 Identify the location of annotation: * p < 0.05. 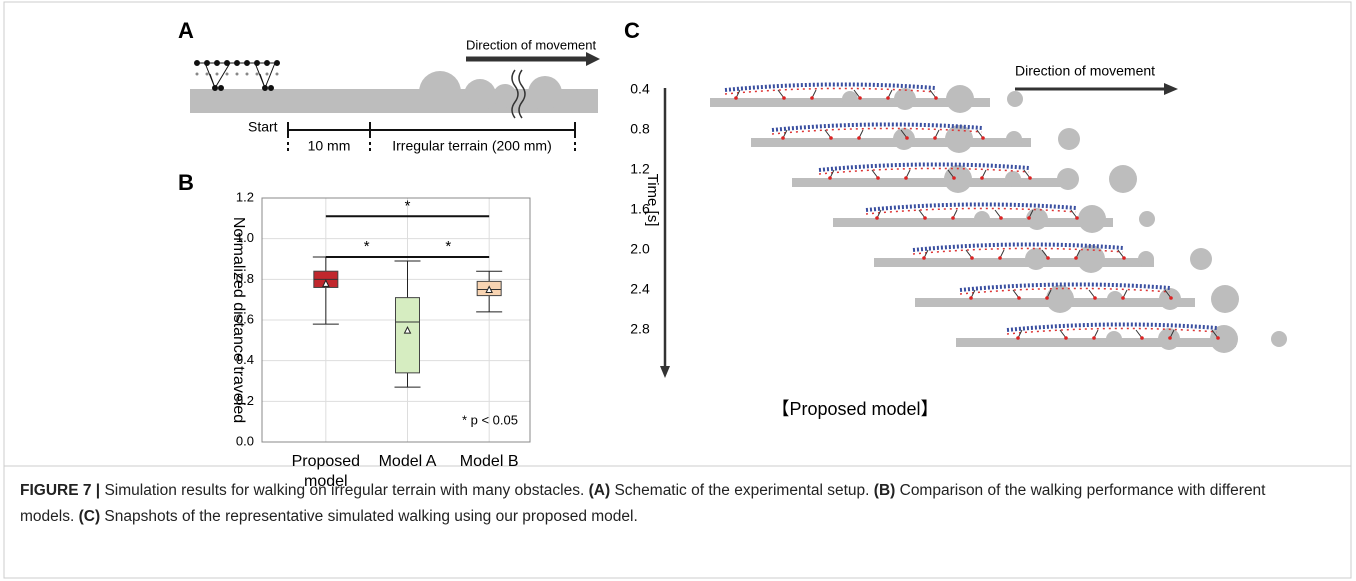
(490, 419).